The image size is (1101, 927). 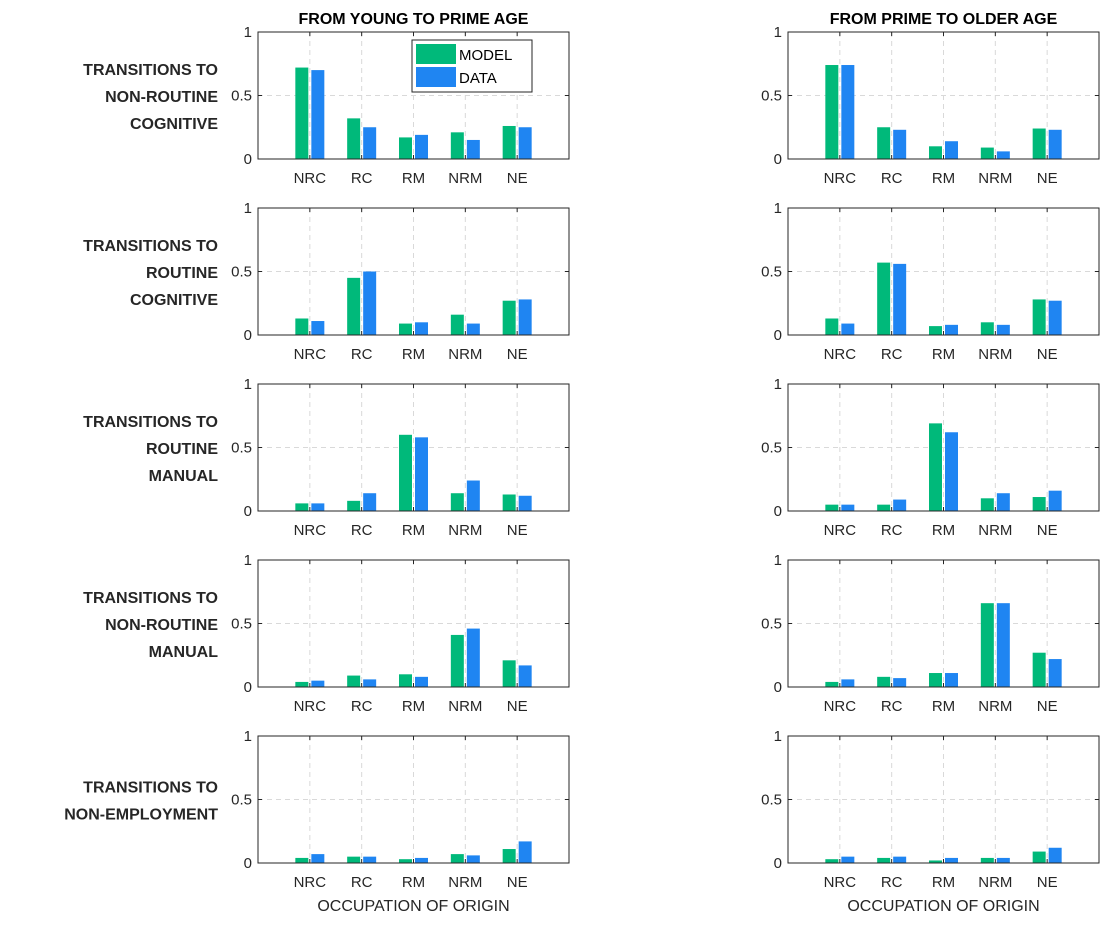 What do you see at coordinates (161, 625) in the screenshot?
I see `row-label: NON-ROUTINE` at bounding box center [161, 625].